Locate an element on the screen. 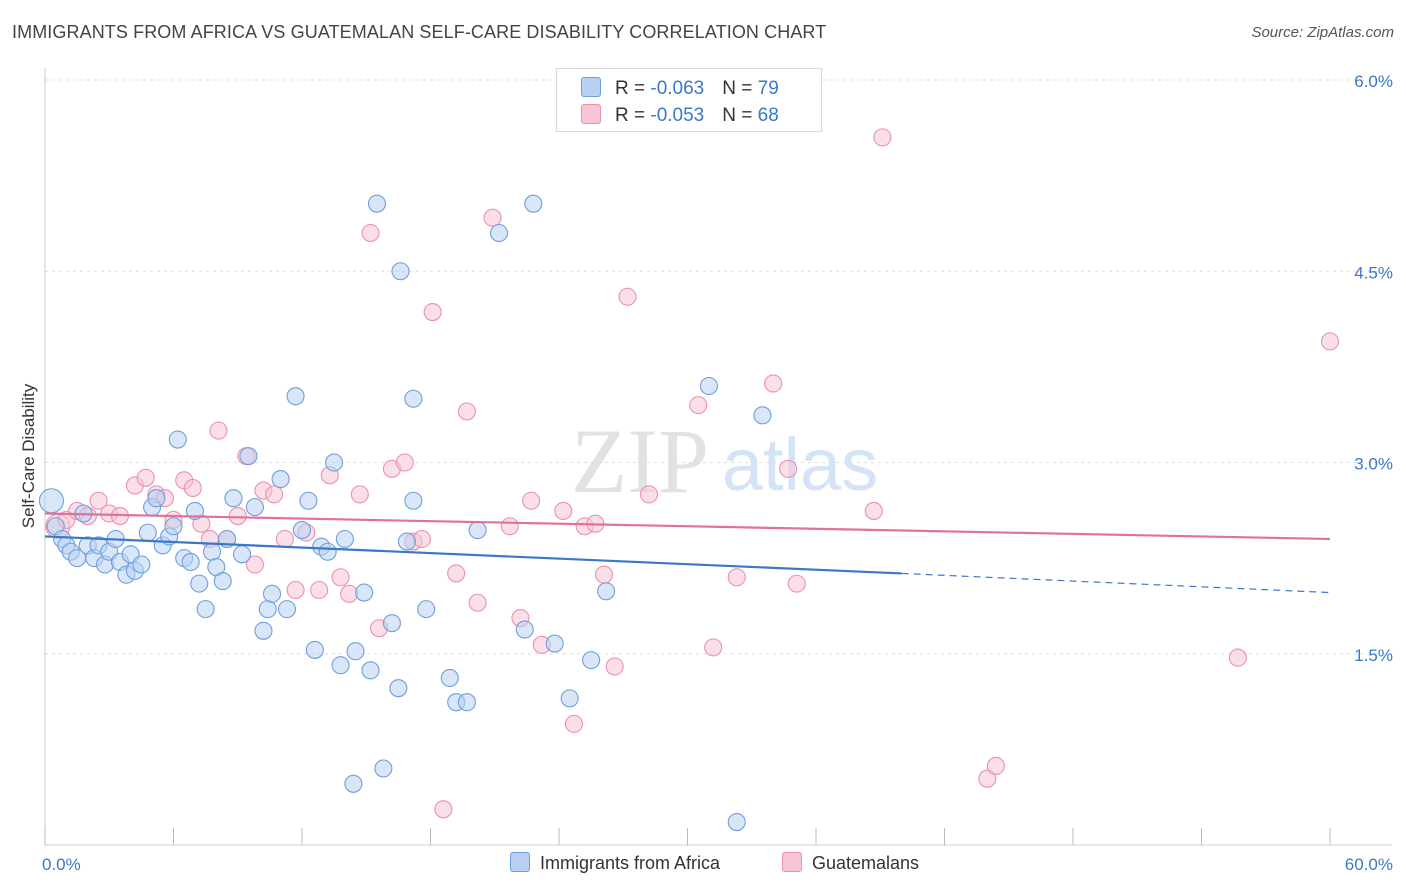  africa-trend-extension is located at coordinates (1116, 583).